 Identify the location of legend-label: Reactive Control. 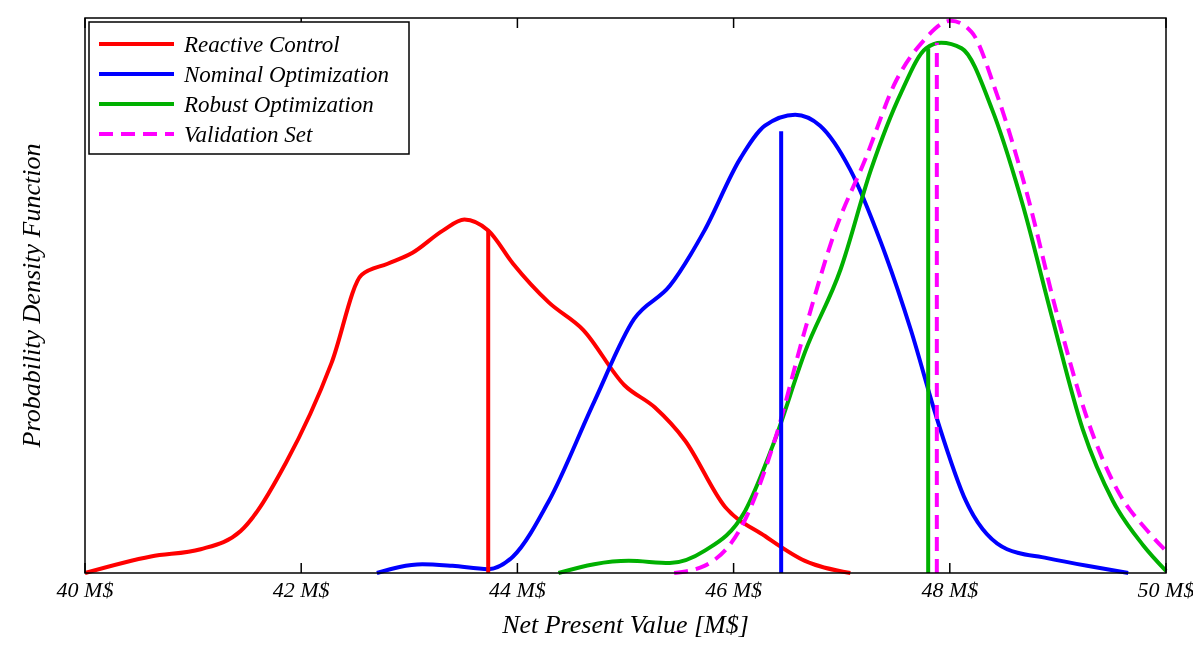
(261, 44).